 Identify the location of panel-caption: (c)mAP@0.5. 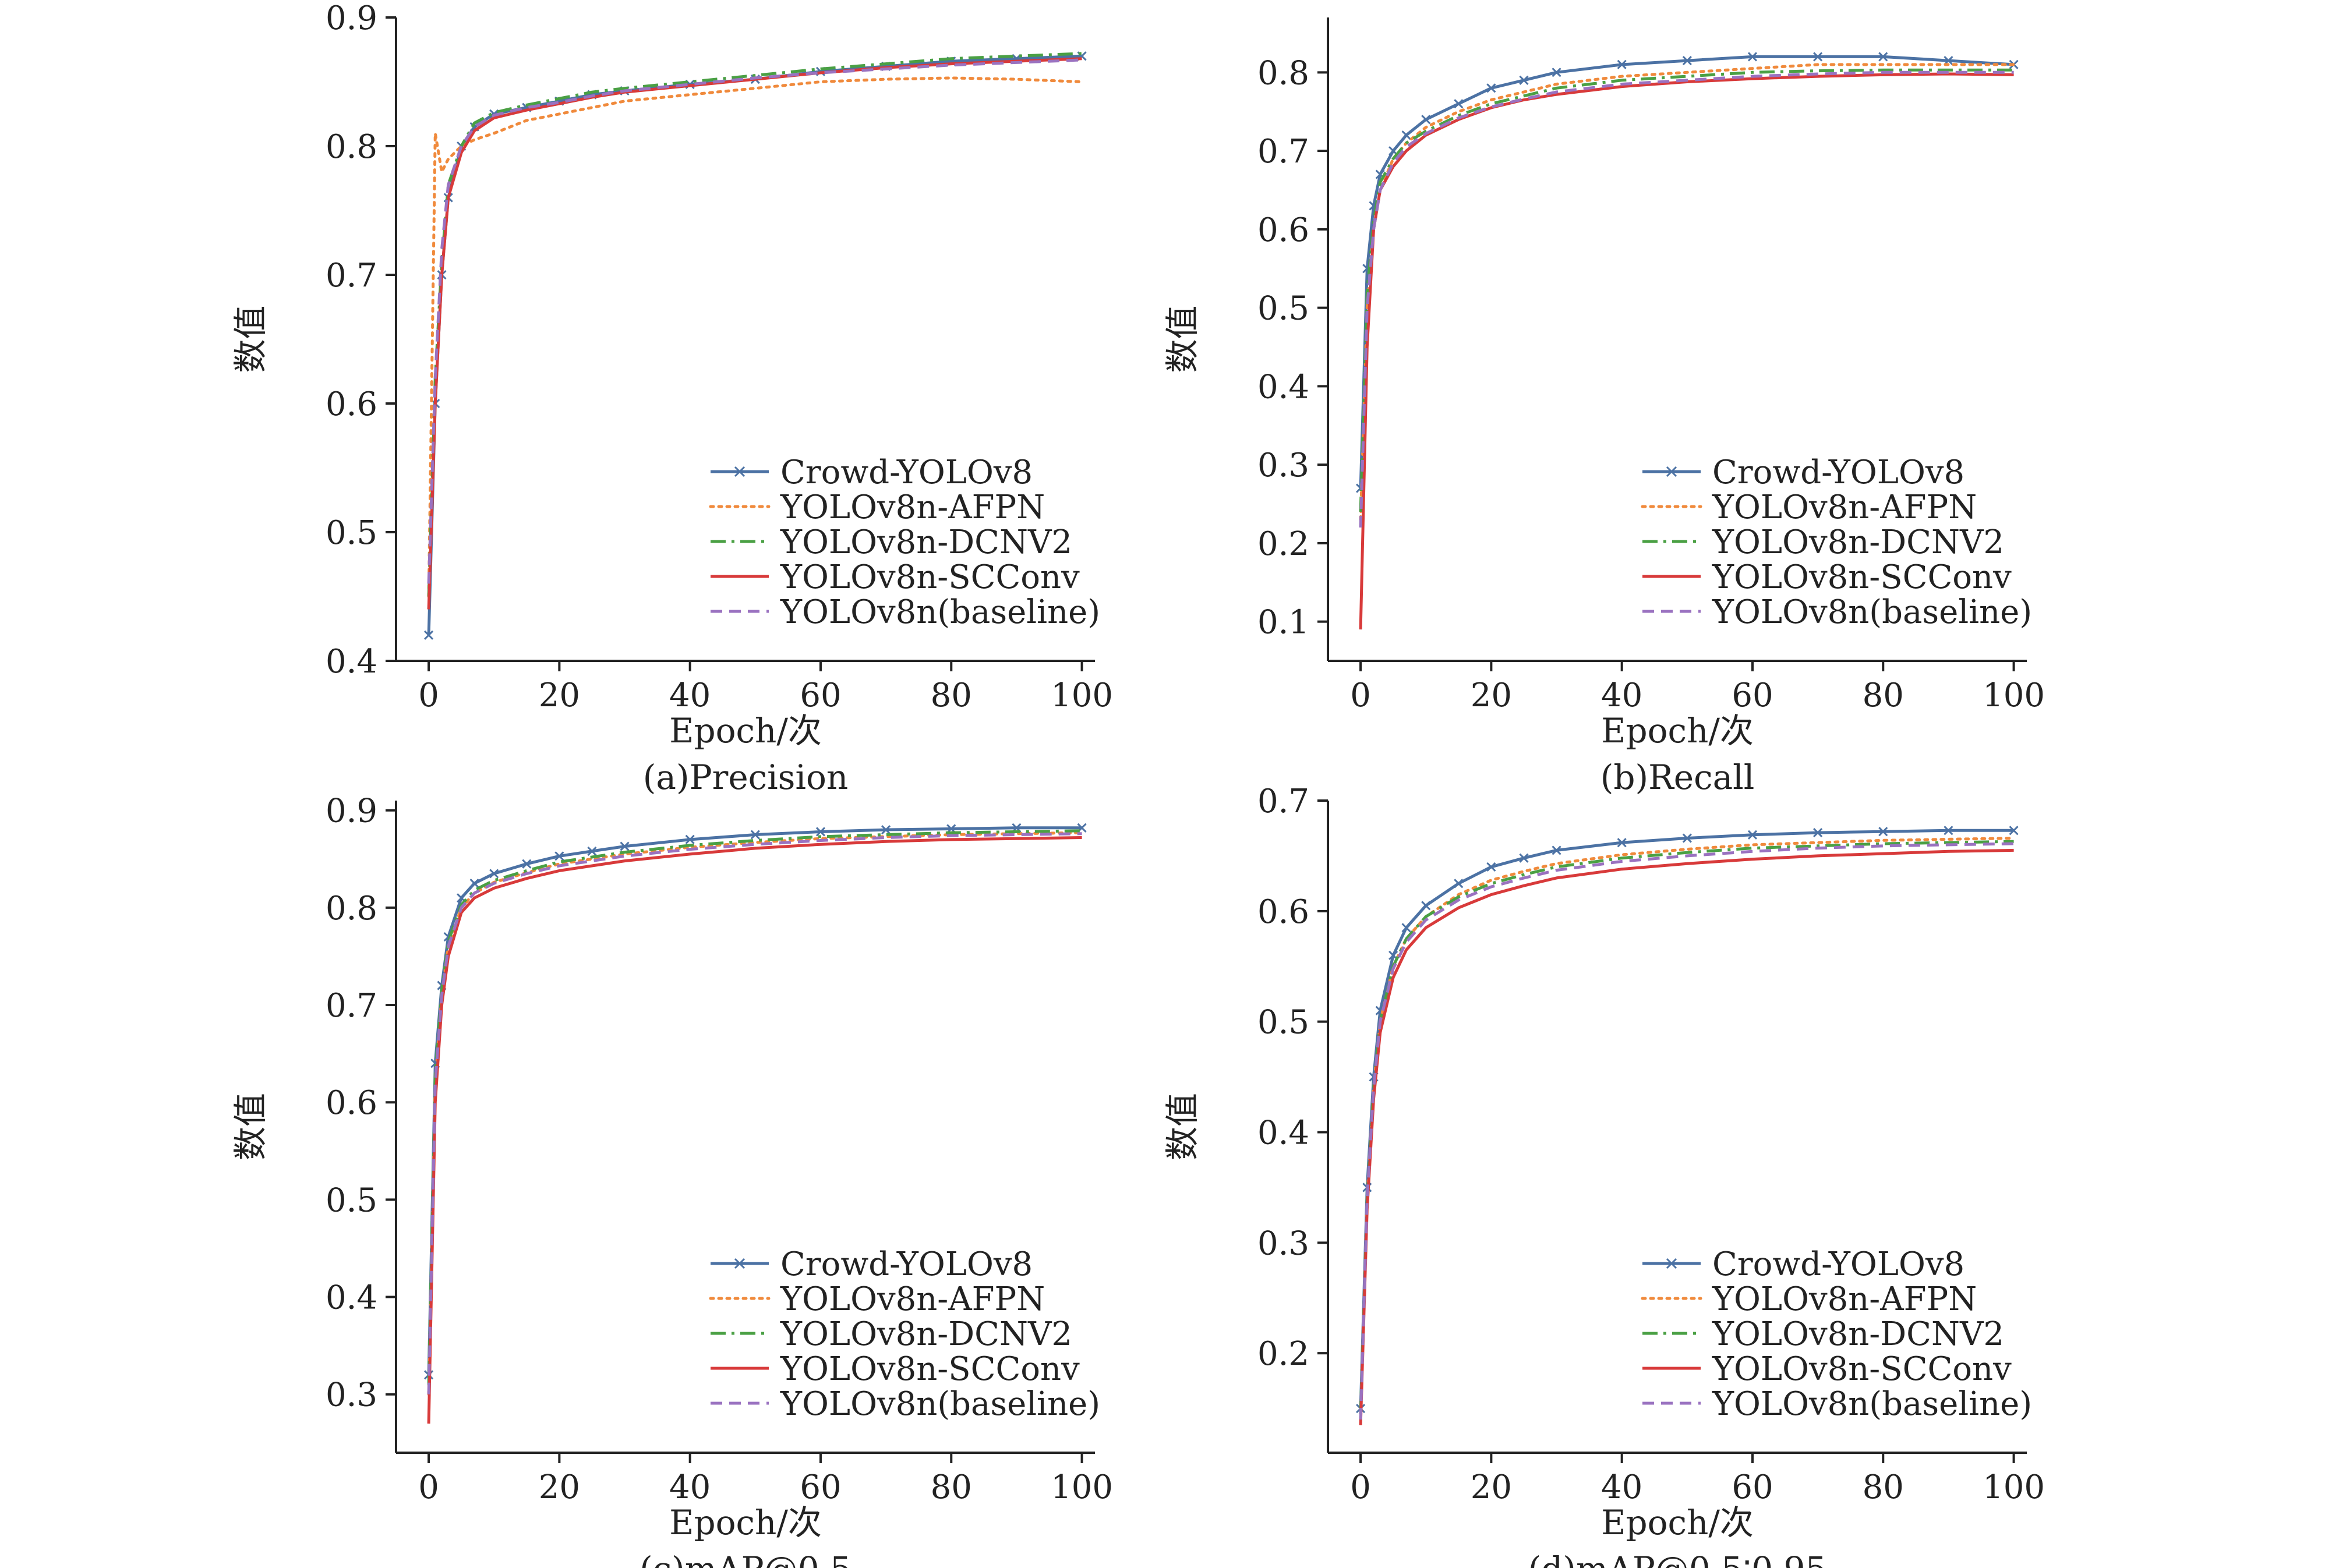
(745, 1558).